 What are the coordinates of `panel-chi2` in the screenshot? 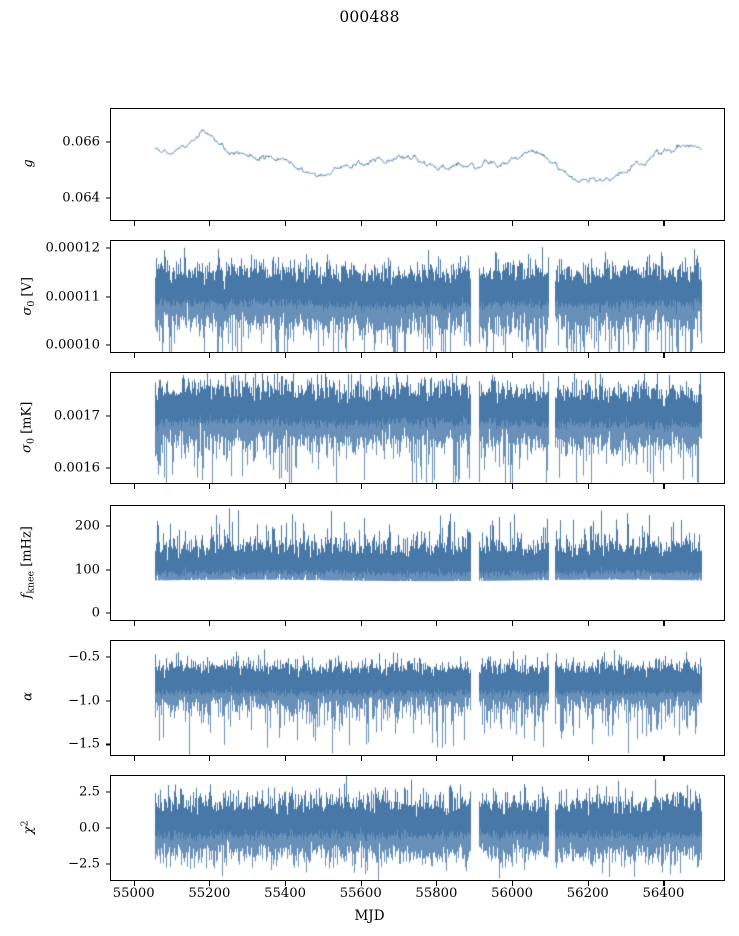 It's located at (417, 828).